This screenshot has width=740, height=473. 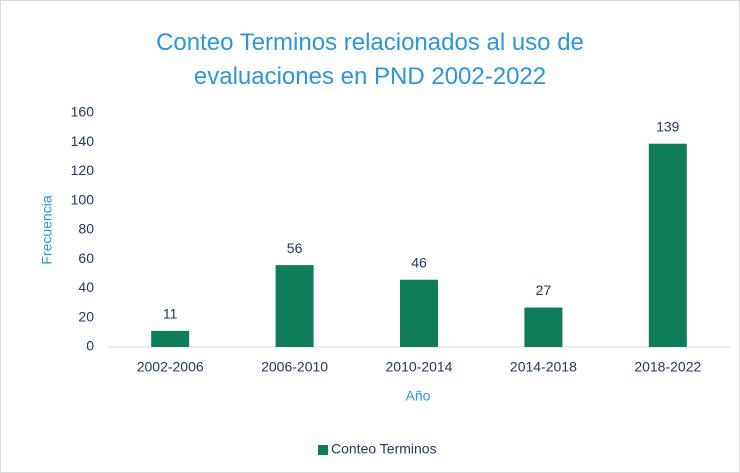 I want to click on x-tick-label: 2018-2022, so click(x=667, y=367).